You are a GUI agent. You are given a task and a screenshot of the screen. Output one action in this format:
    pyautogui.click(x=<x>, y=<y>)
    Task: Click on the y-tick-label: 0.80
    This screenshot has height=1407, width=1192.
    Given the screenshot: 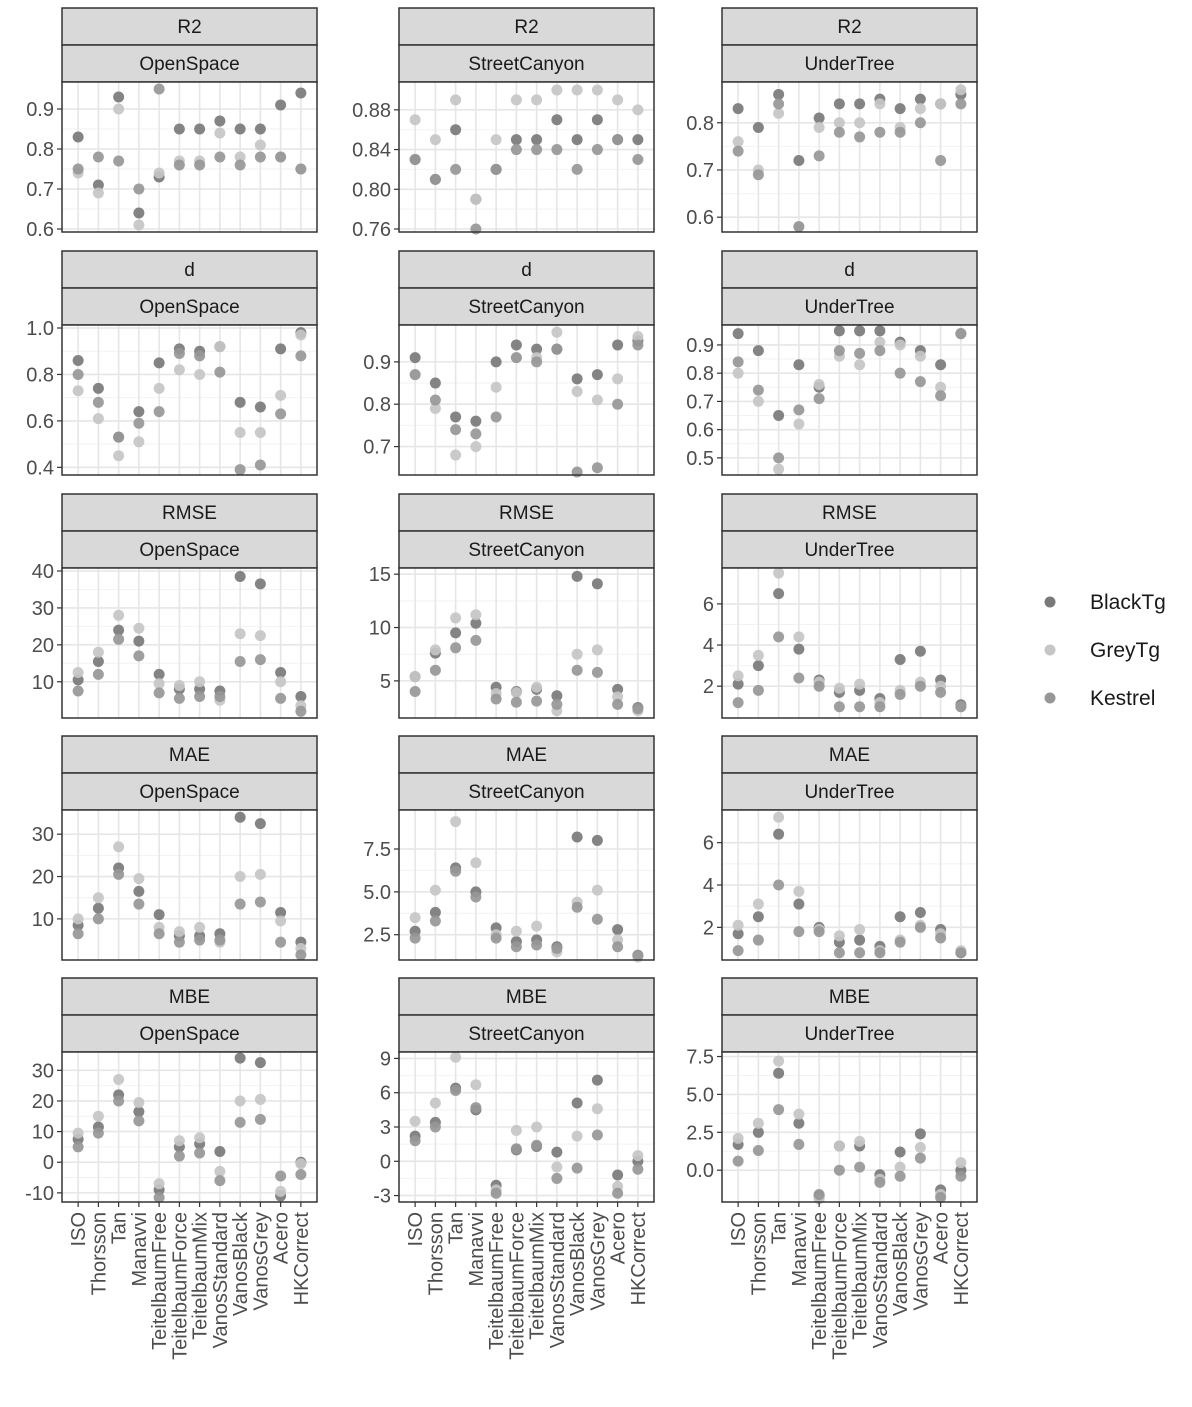 What is the action you would take?
    pyautogui.click(x=371, y=190)
    